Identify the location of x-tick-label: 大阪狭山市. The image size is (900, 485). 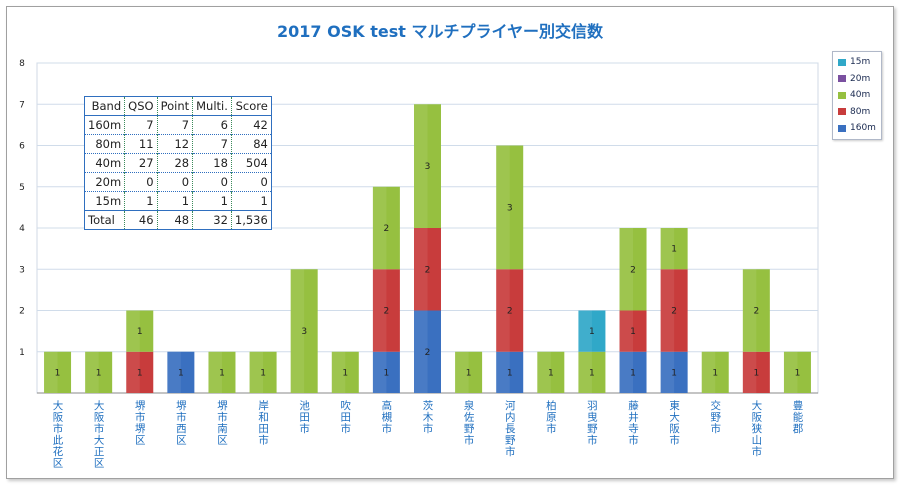
(756, 429).